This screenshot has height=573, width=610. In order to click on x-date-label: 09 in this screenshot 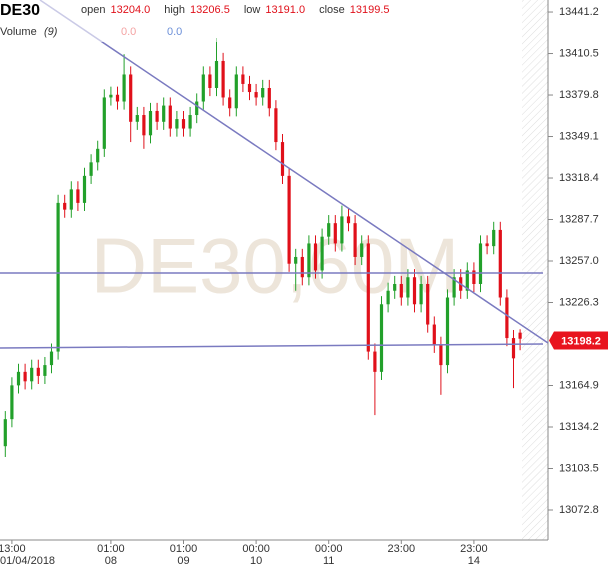, I will do `click(183, 561)`.